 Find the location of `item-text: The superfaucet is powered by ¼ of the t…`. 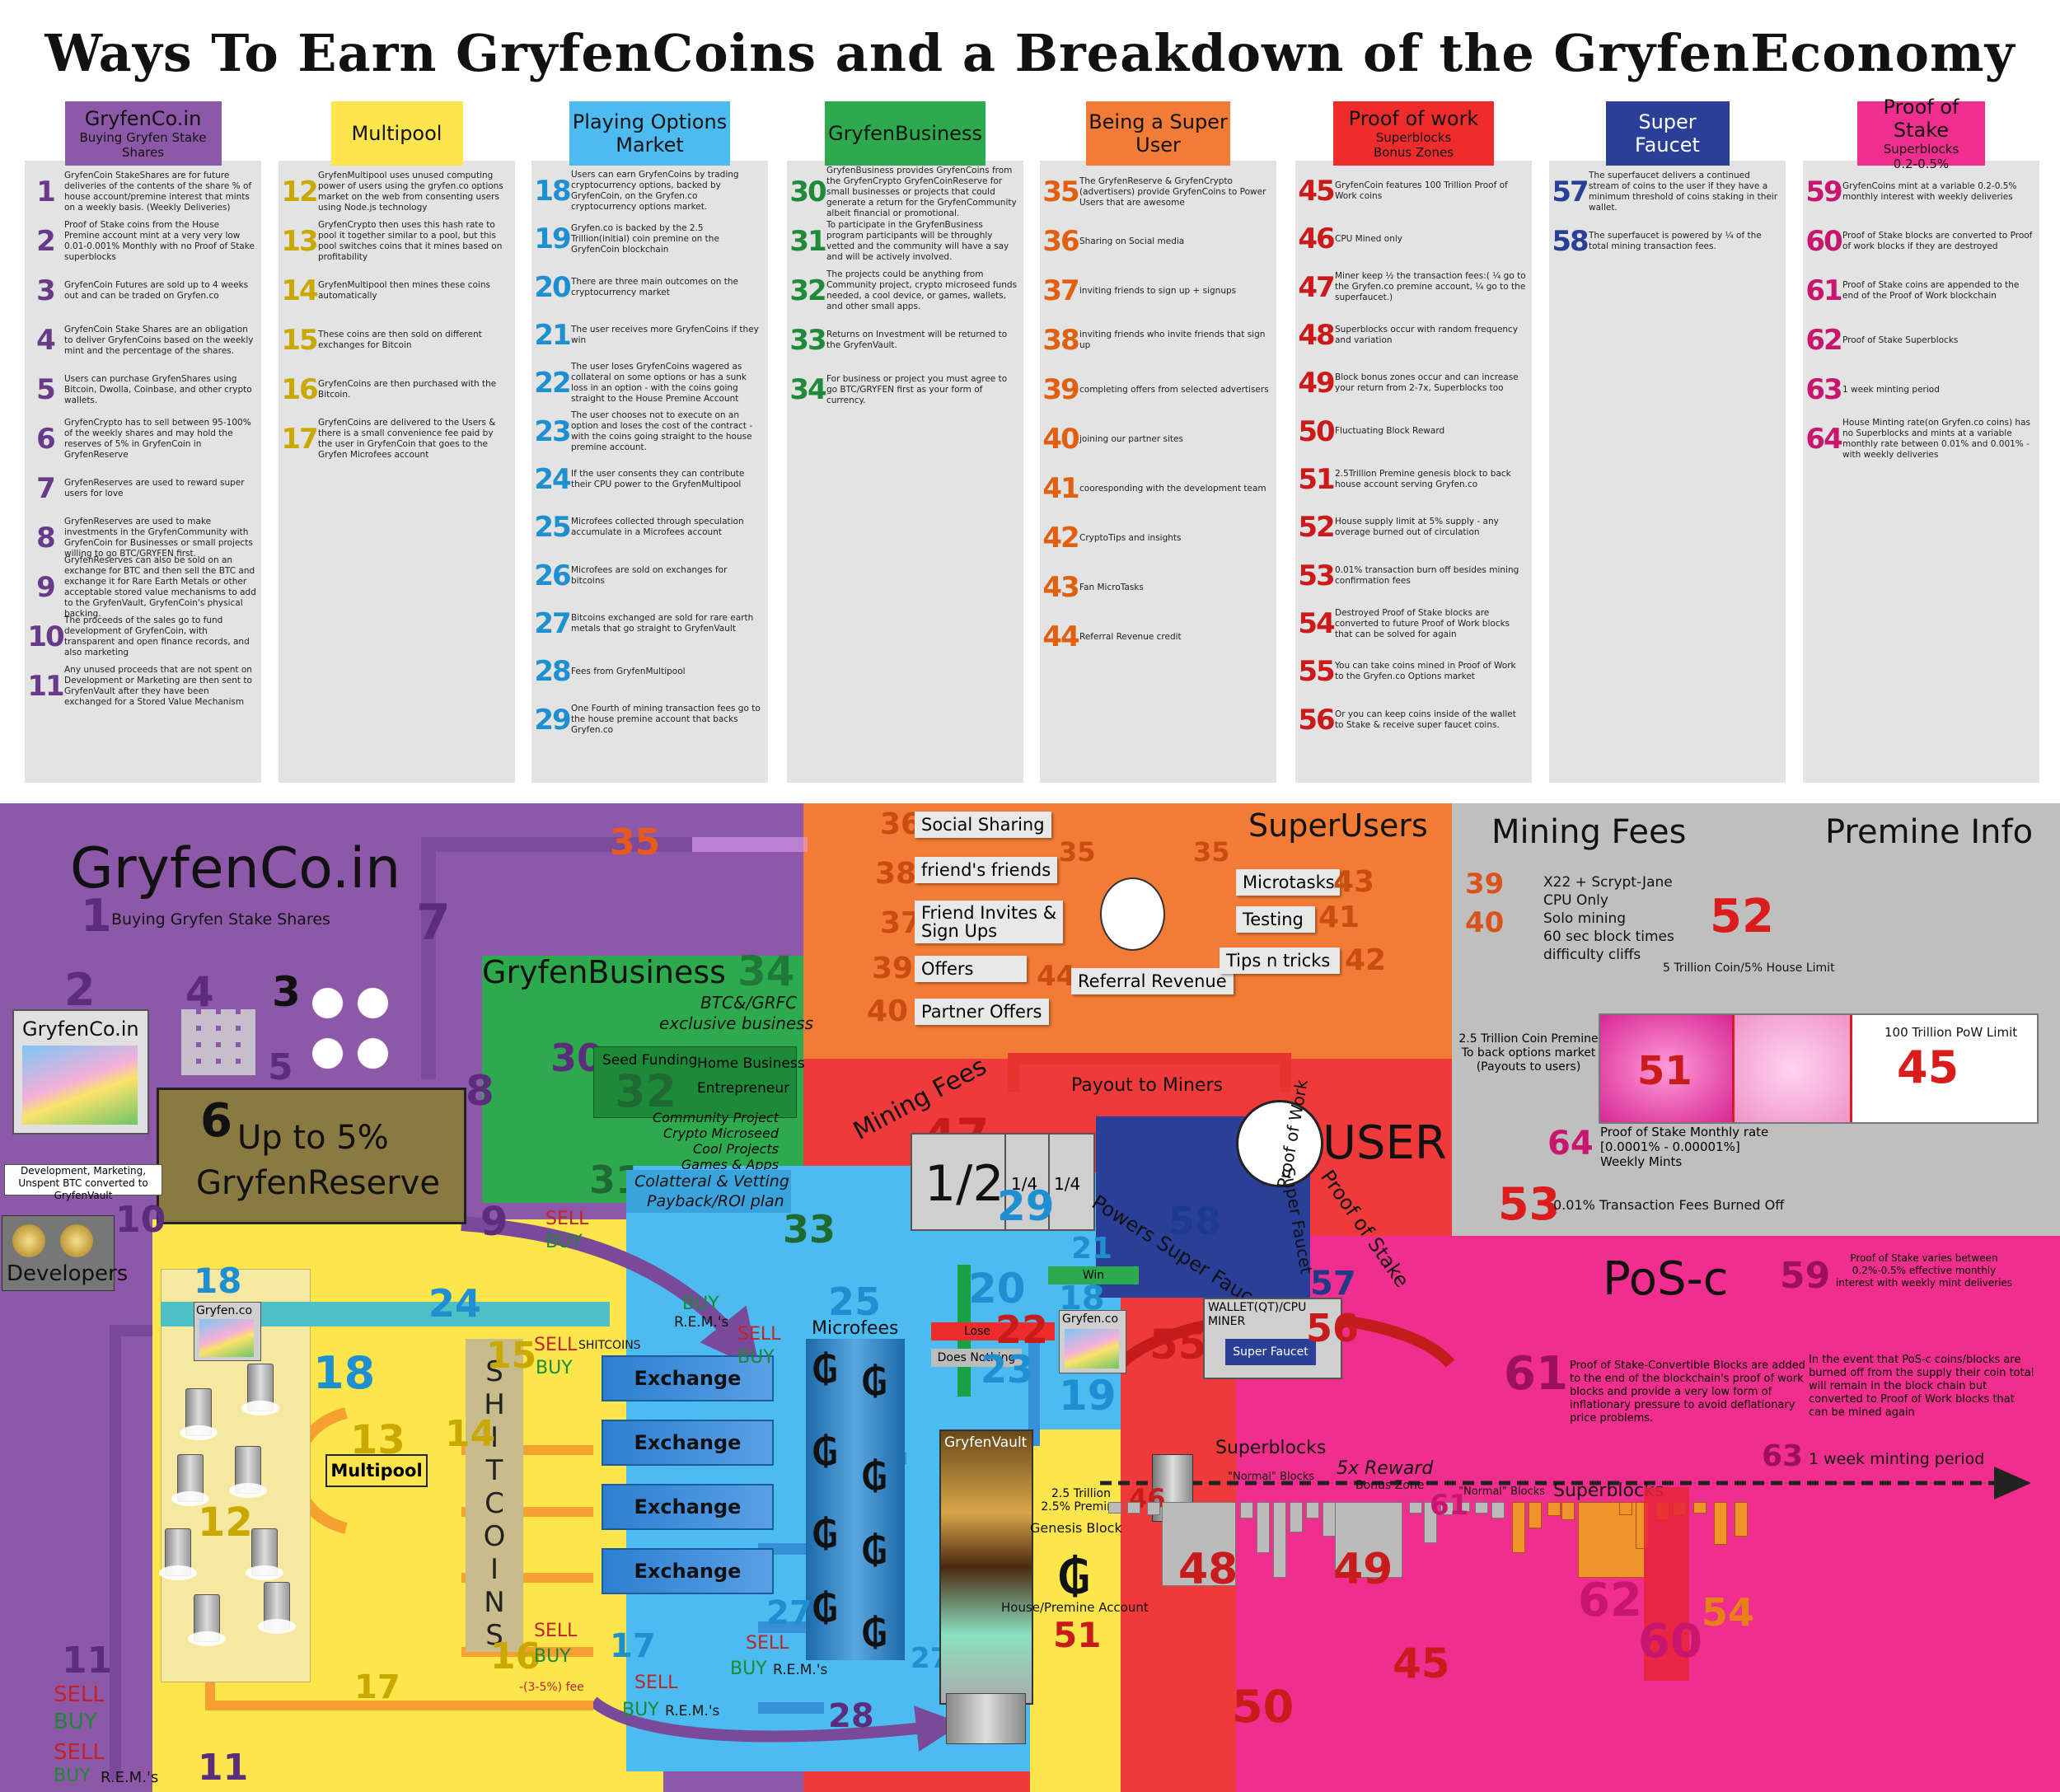

item-text: The superfaucet is powered by ¼ of the t… is located at coordinates (1675, 241).